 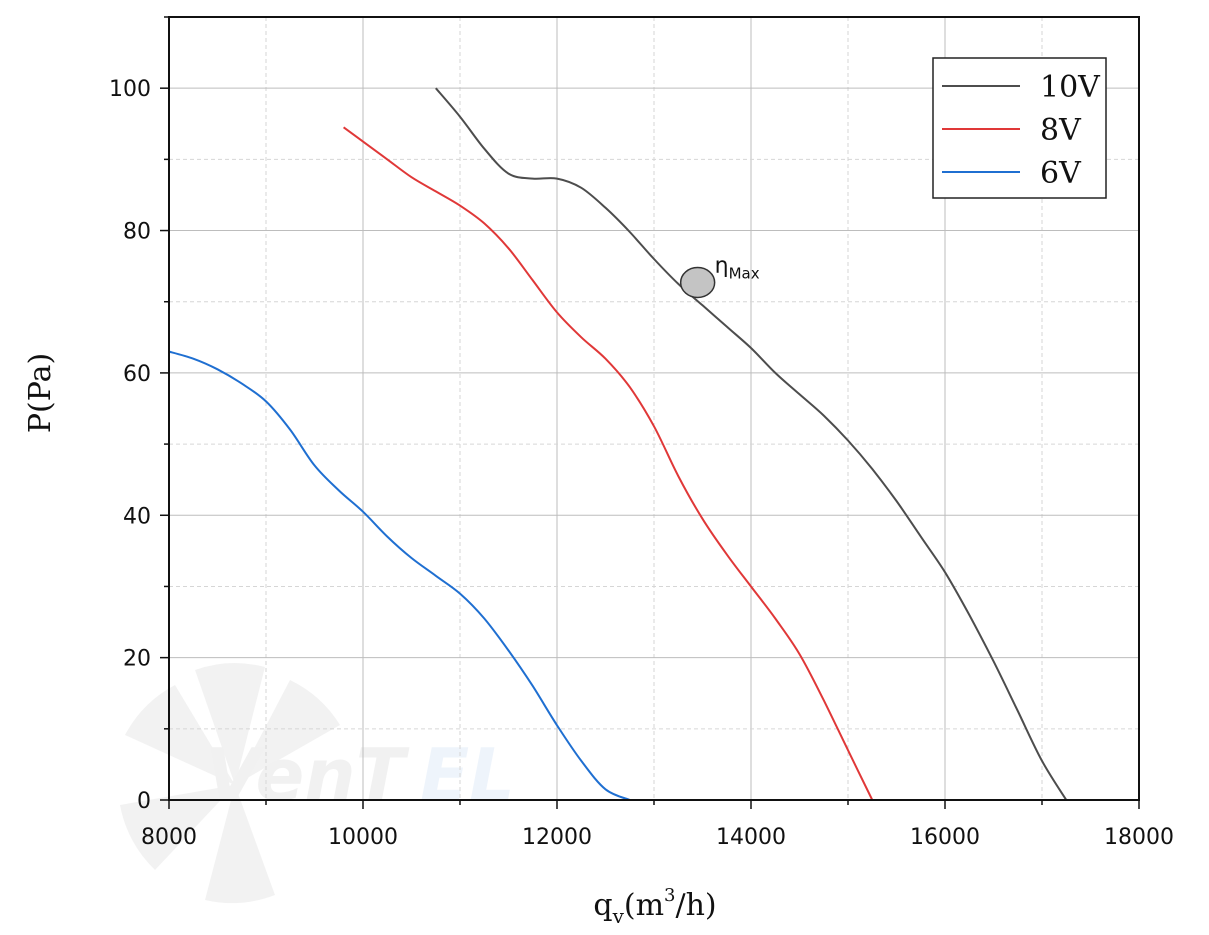 I want to click on svg-text: ηMax, so click(x=737, y=268).